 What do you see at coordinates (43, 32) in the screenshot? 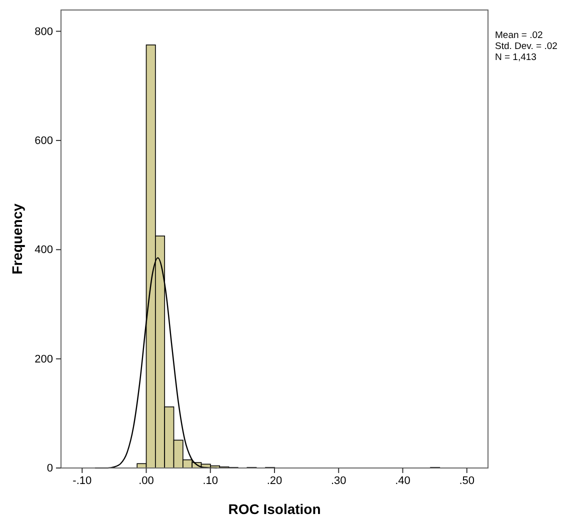
I see `y-tick-label: 800` at bounding box center [43, 32].